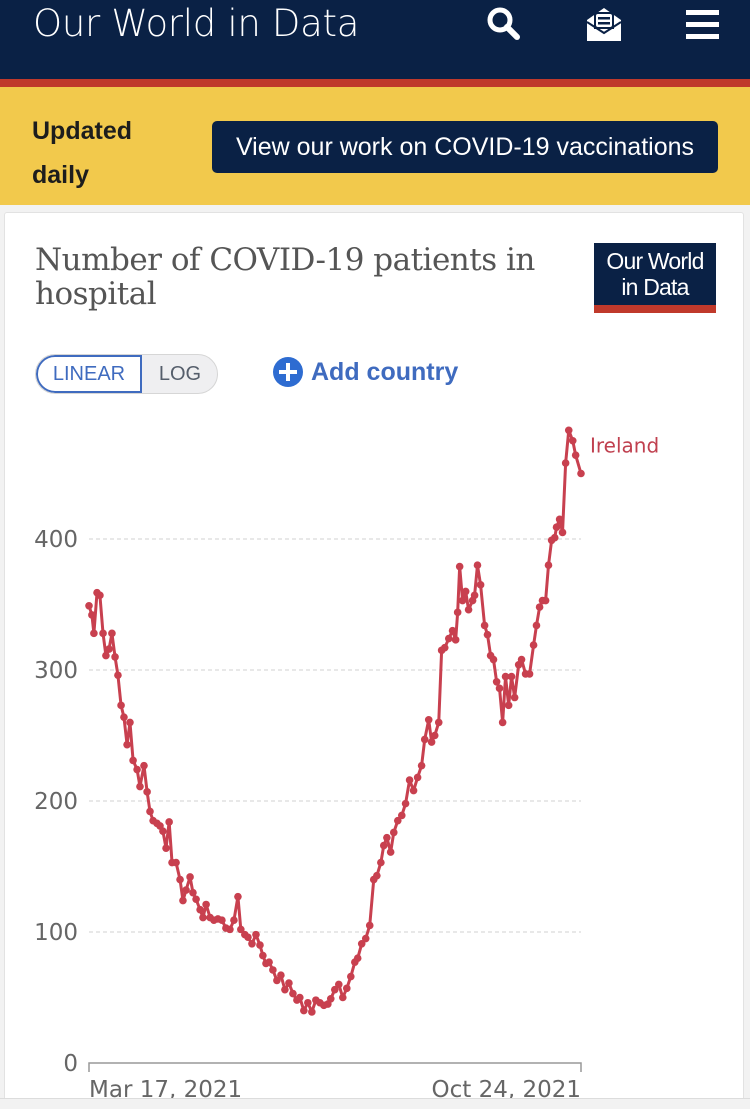  I want to click on plus-circle-icon, so click(288, 372).